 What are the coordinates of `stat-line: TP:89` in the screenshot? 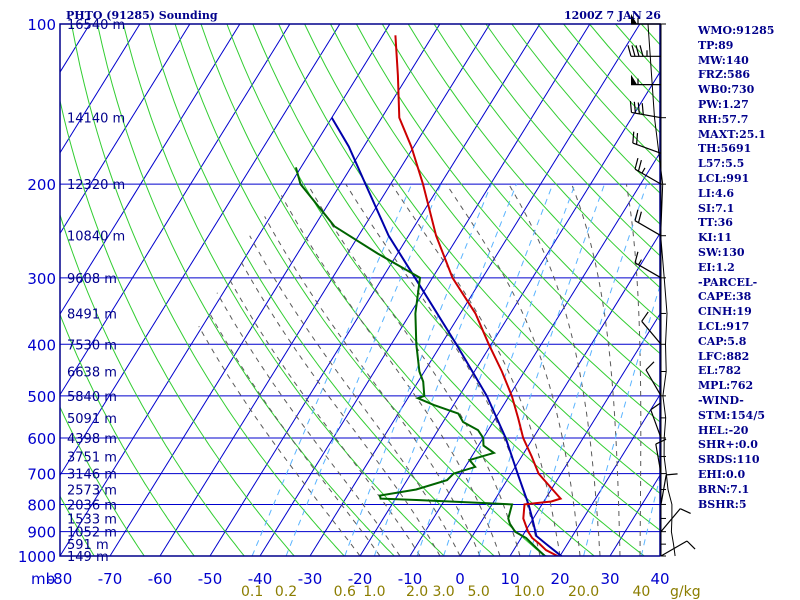 It's located at (716, 45).